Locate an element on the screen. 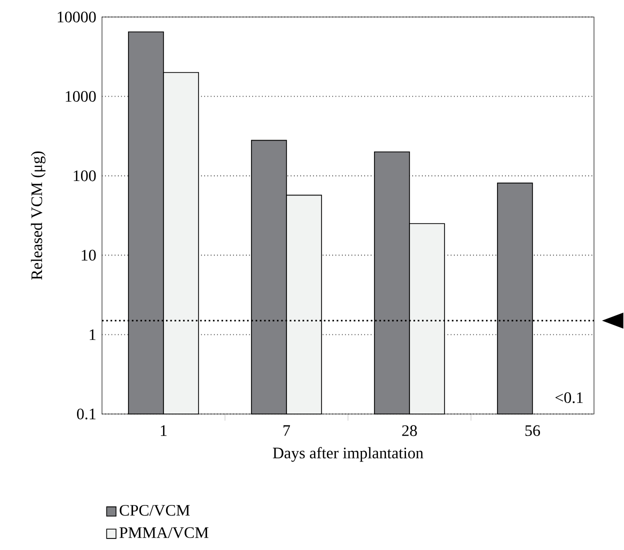 Image resolution: width=624 pixels, height=550 pixels. legend-label: CPC/VCM is located at coordinates (155, 510).